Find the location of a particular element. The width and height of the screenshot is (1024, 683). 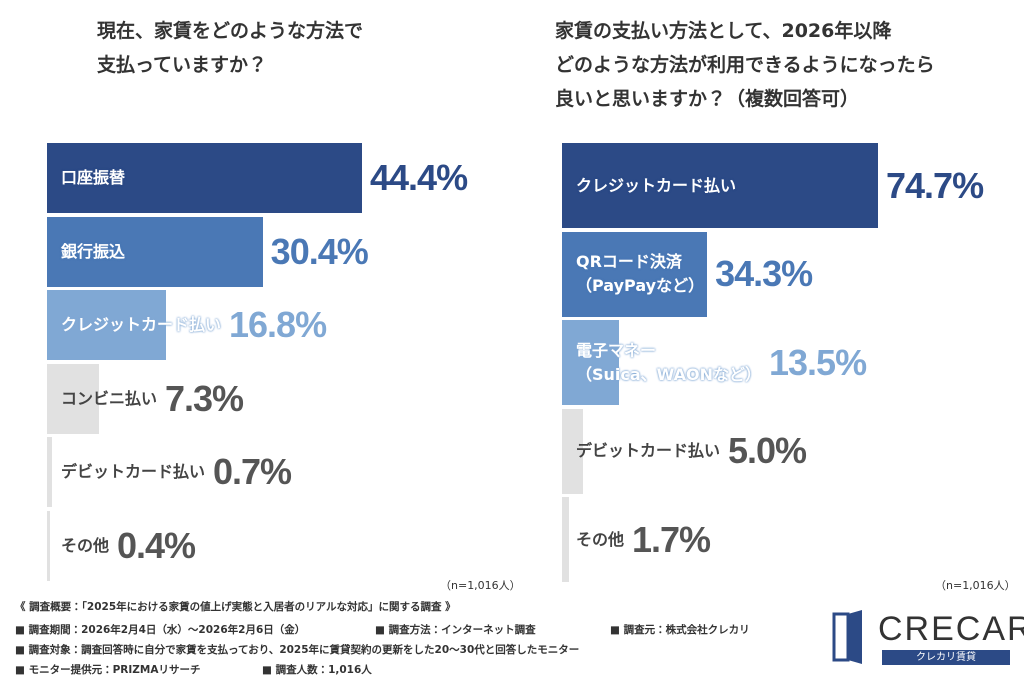

footer-item: ■ 調査人数：1,016人 is located at coordinates (317, 670).